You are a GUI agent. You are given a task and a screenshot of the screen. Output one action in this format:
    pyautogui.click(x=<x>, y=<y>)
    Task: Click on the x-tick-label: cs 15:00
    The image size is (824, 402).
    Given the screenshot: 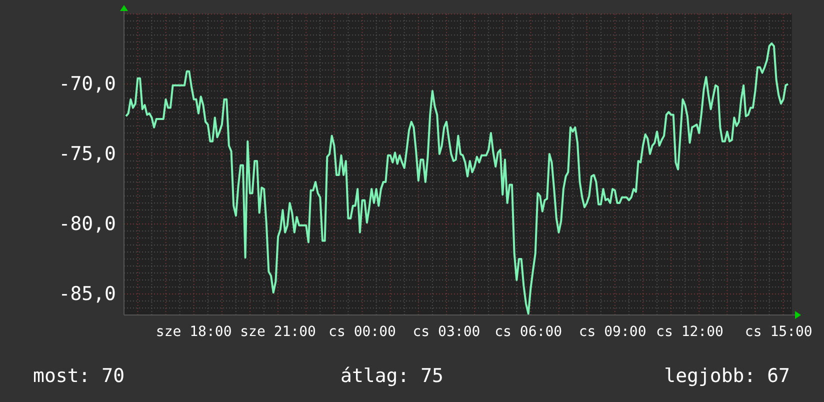 What is the action you would take?
    pyautogui.click(x=778, y=332)
    